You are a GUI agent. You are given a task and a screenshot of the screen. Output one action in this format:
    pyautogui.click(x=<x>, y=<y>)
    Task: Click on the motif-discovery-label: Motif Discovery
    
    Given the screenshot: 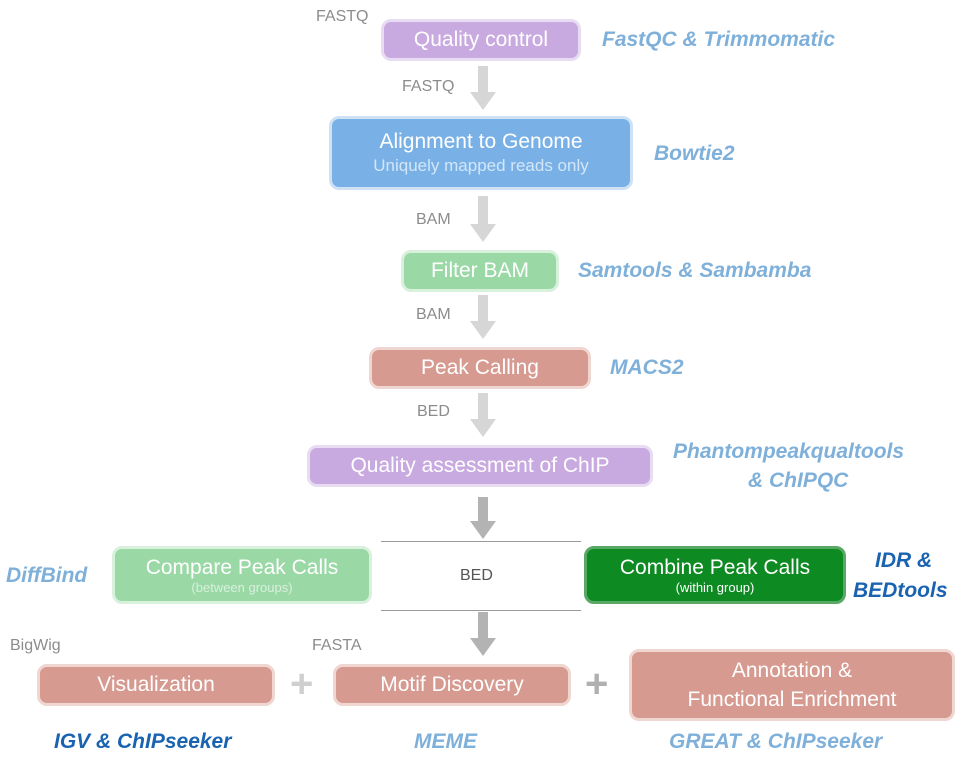 What is the action you would take?
    pyautogui.click(x=452, y=685)
    